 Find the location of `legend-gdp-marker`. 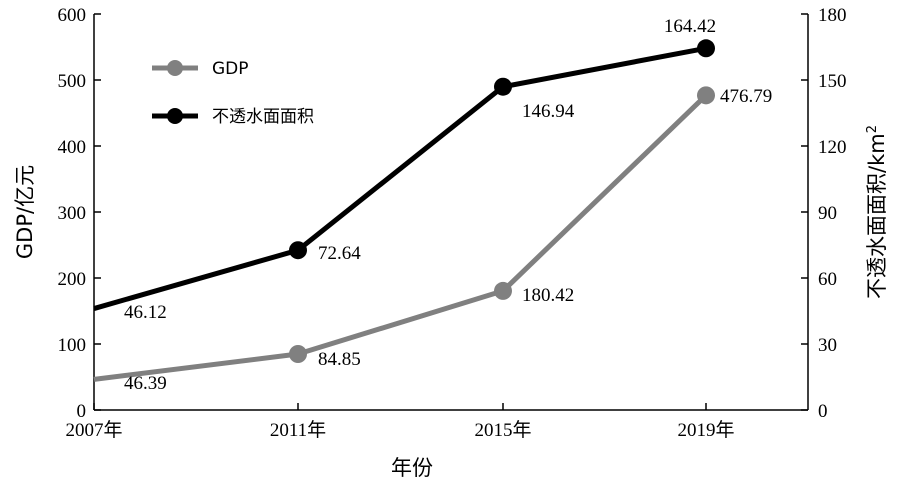

legend-gdp-marker is located at coordinates (175, 68).